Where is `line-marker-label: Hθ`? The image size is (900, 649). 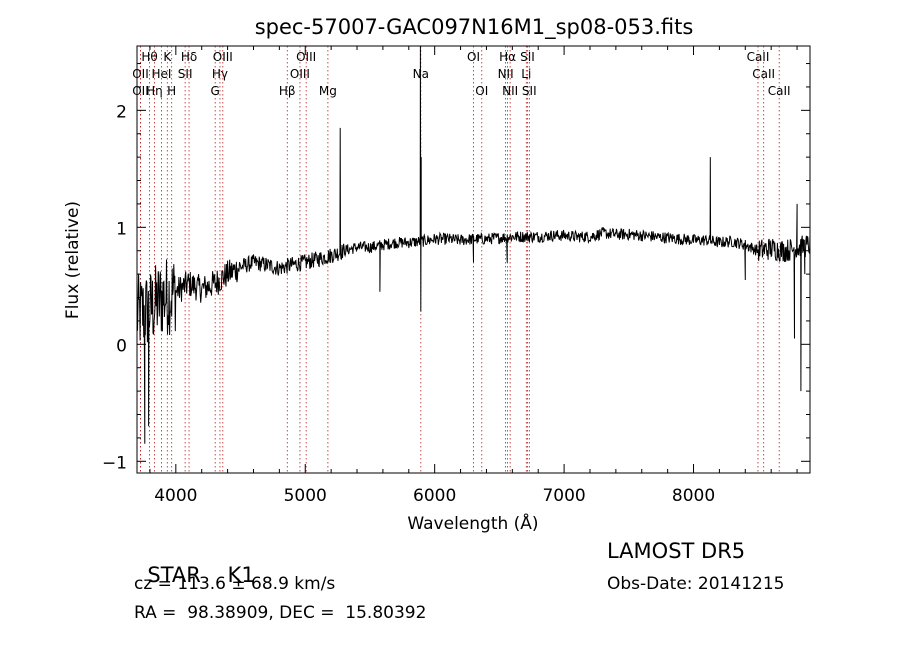
line-marker-label: Hθ is located at coordinates (149, 57).